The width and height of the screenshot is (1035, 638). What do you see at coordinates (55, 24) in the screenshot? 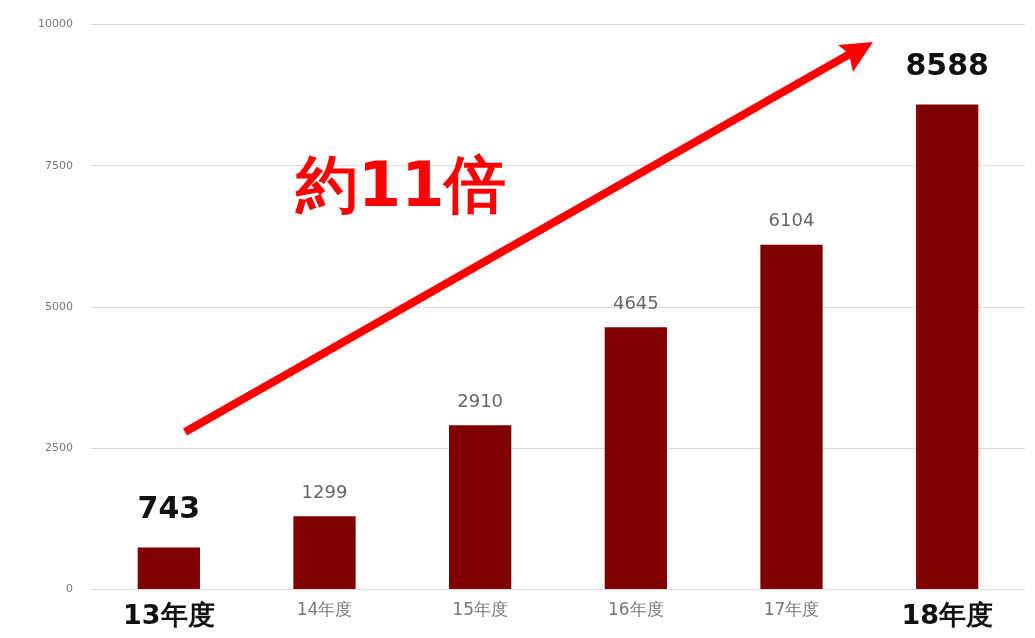
I see `y-tick-label: 10000` at bounding box center [55, 24].